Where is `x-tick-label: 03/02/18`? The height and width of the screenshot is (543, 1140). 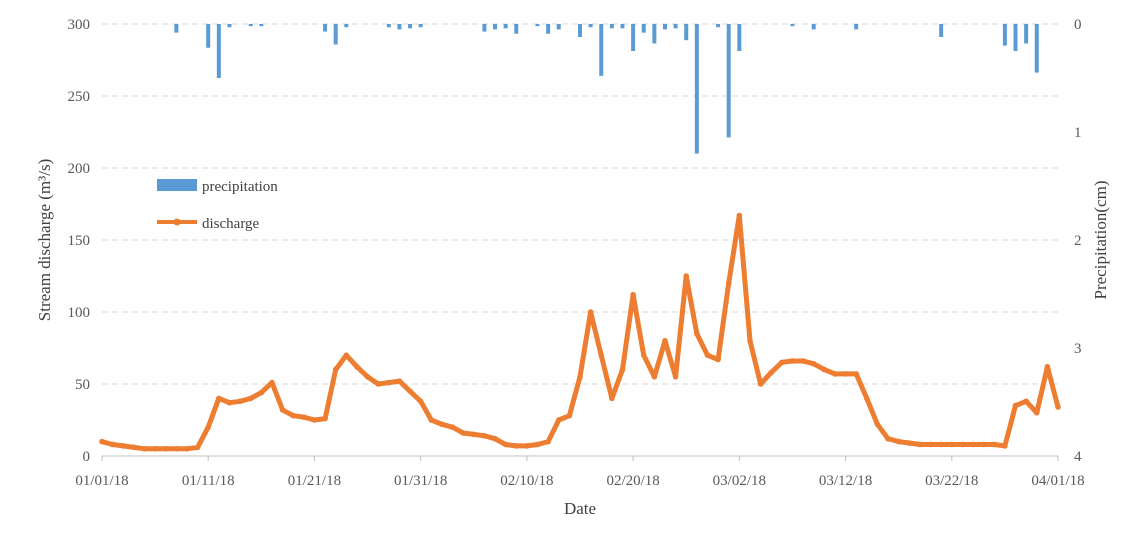 x-tick-label: 03/02/18 is located at coordinates (739, 481).